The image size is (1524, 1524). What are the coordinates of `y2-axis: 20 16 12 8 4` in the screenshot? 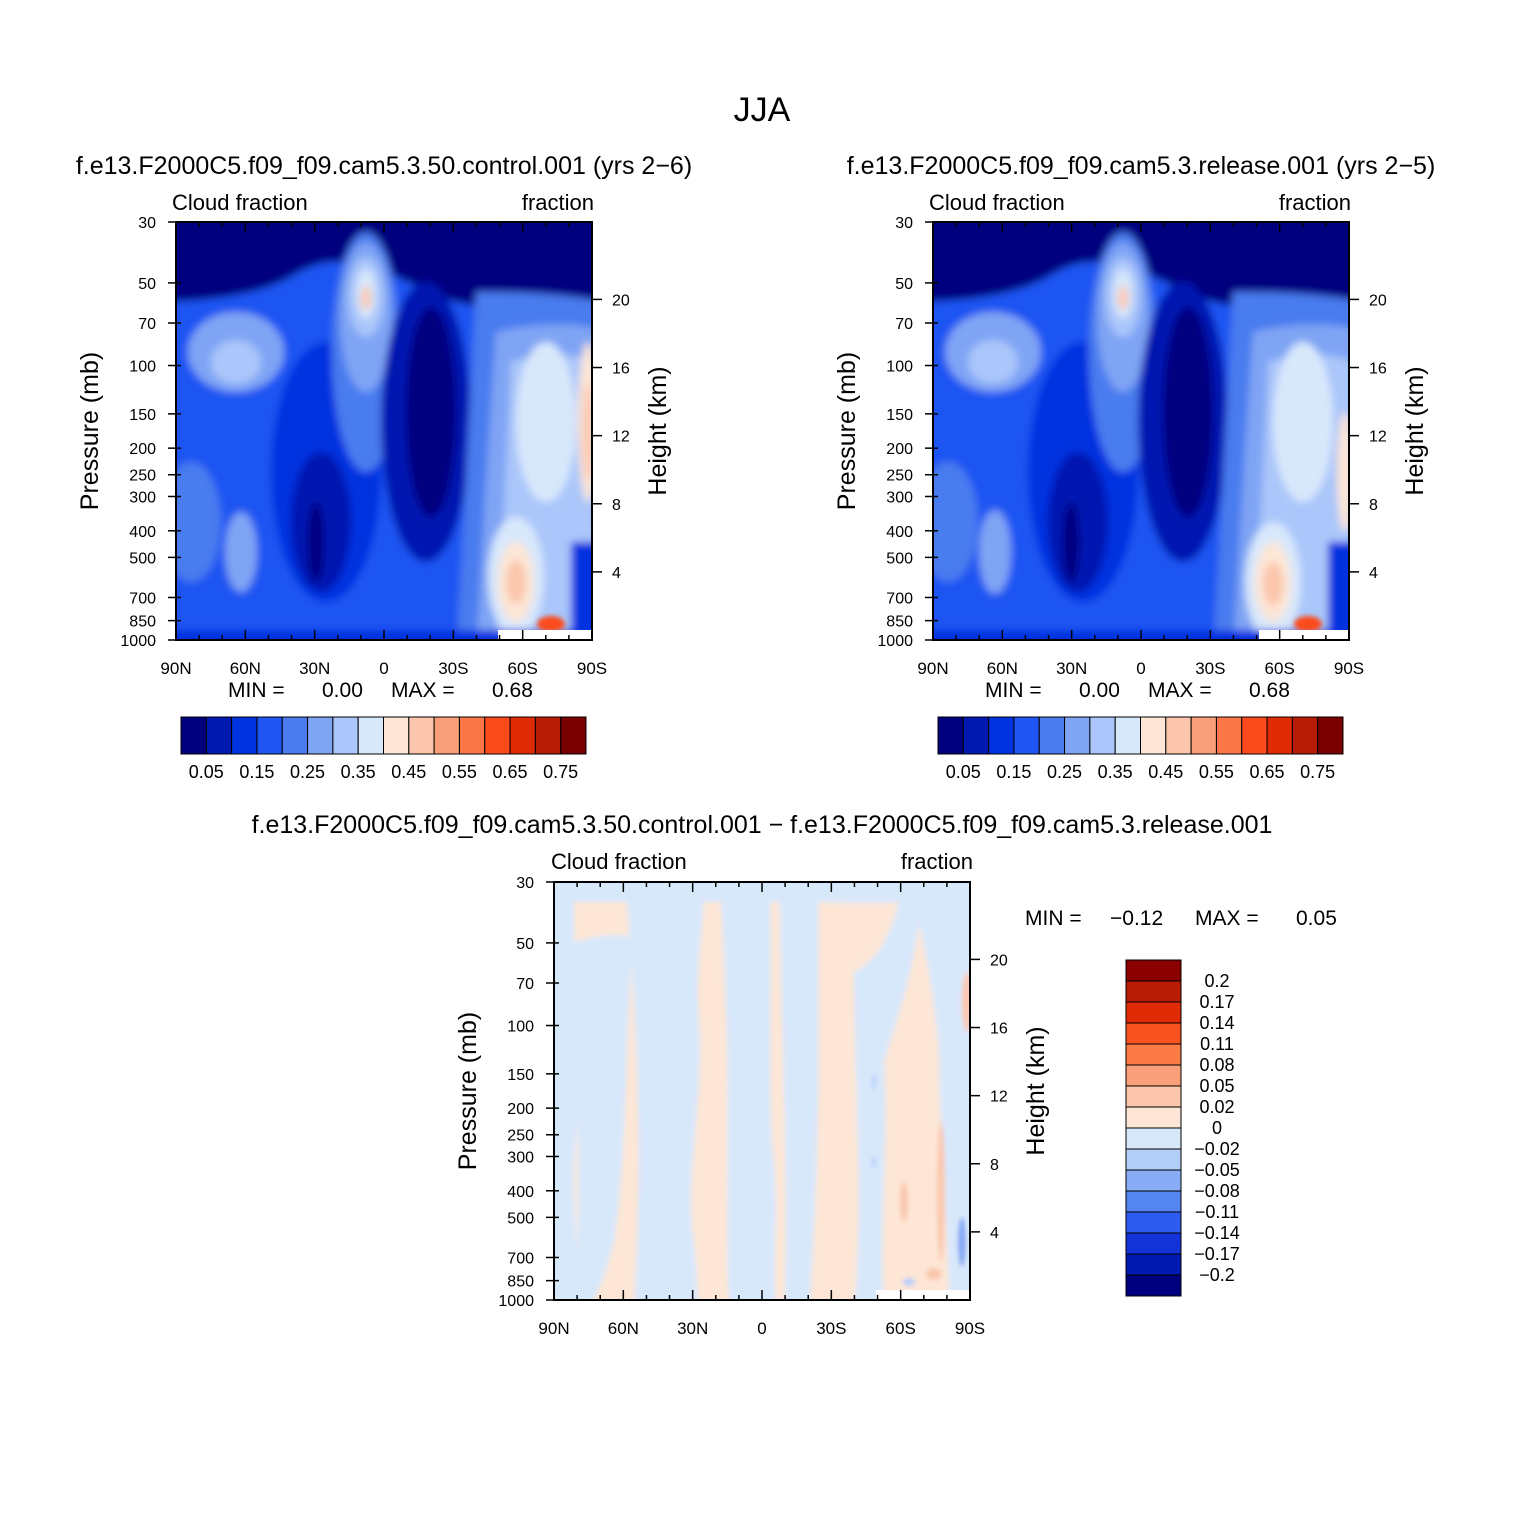 It's located at (1368, 437).